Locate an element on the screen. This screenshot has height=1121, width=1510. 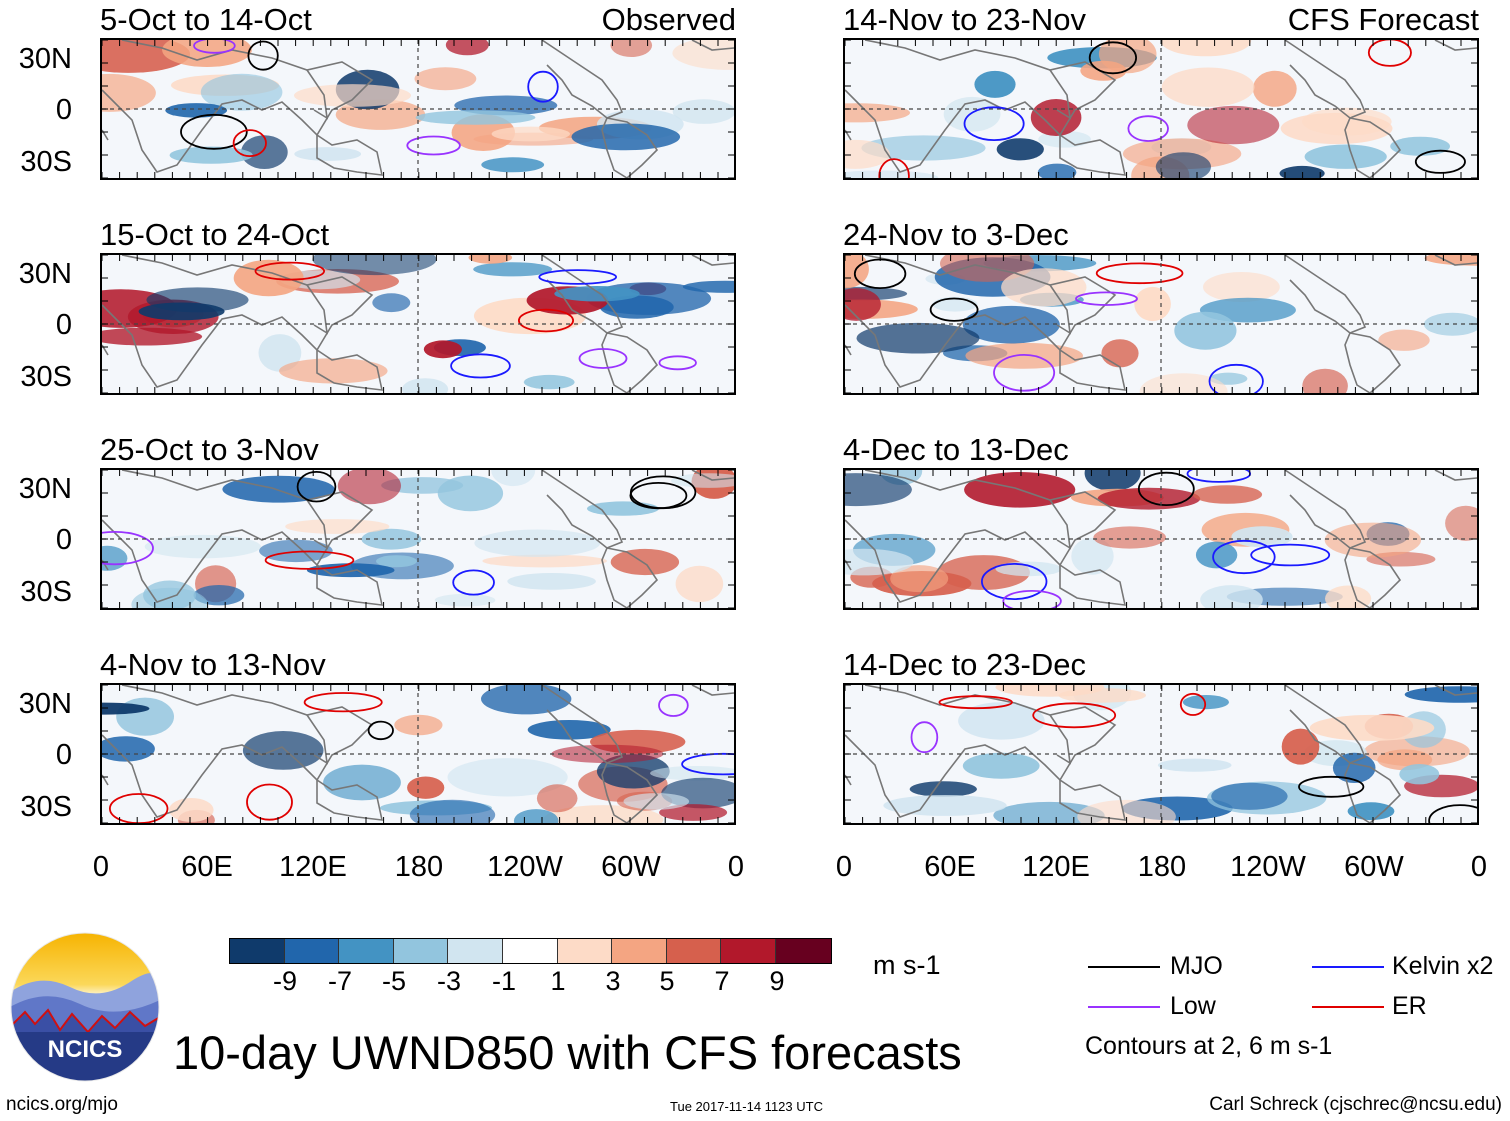
lat-label-30s: 30S is located at coordinates (46, 807).